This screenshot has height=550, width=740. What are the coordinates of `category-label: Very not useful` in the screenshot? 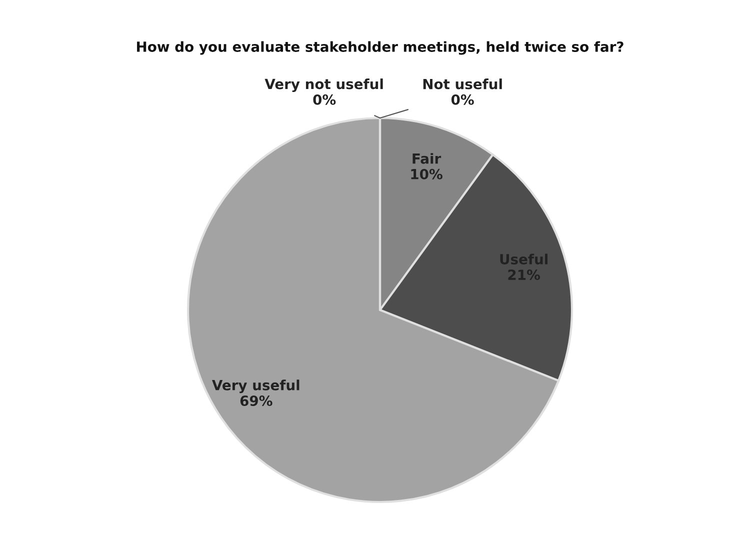 It's located at (323, 85).